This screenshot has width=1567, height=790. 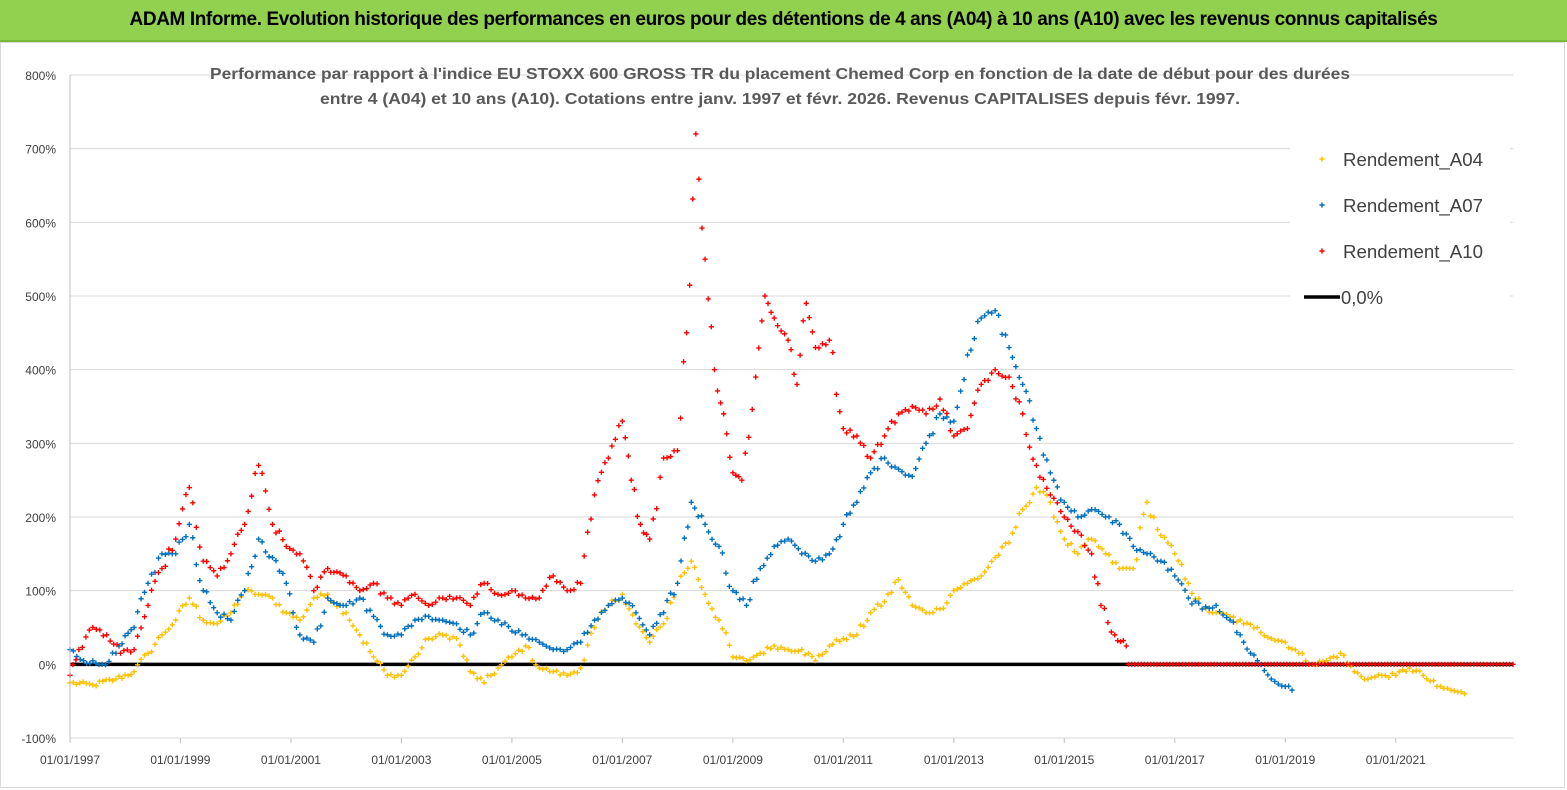 What do you see at coordinates (48, 665) in the screenshot?
I see `y-tick-label: 0%` at bounding box center [48, 665].